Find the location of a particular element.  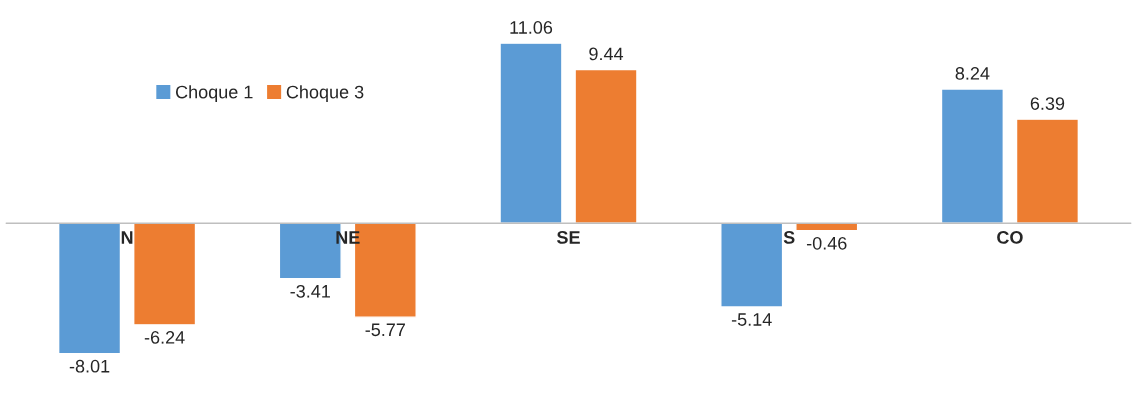

data-label: -3.41 is located at coordinates (310, 291).